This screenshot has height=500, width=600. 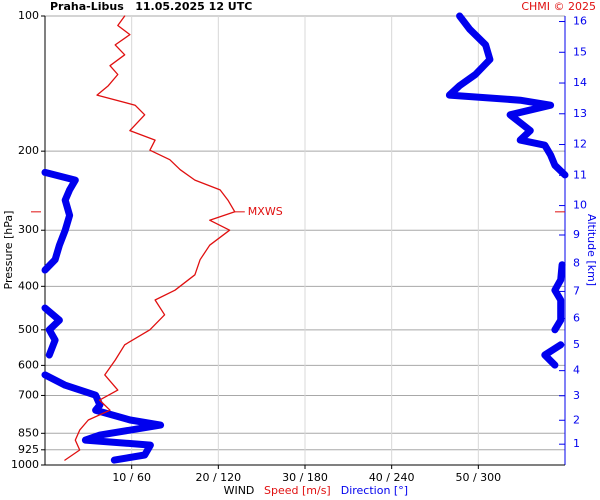 I want to click on y2-tick-label: 12, so click(x=580, y=144).